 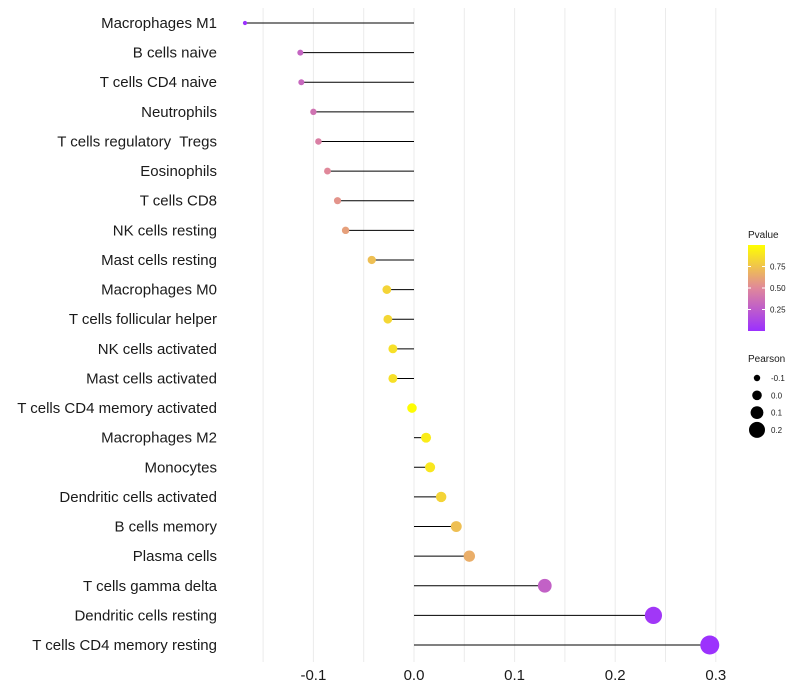 What do you see at coordinates (159, 438) in the screenshot?
I see `category-label: Macrophages M2` at bounding box center [159, 438].